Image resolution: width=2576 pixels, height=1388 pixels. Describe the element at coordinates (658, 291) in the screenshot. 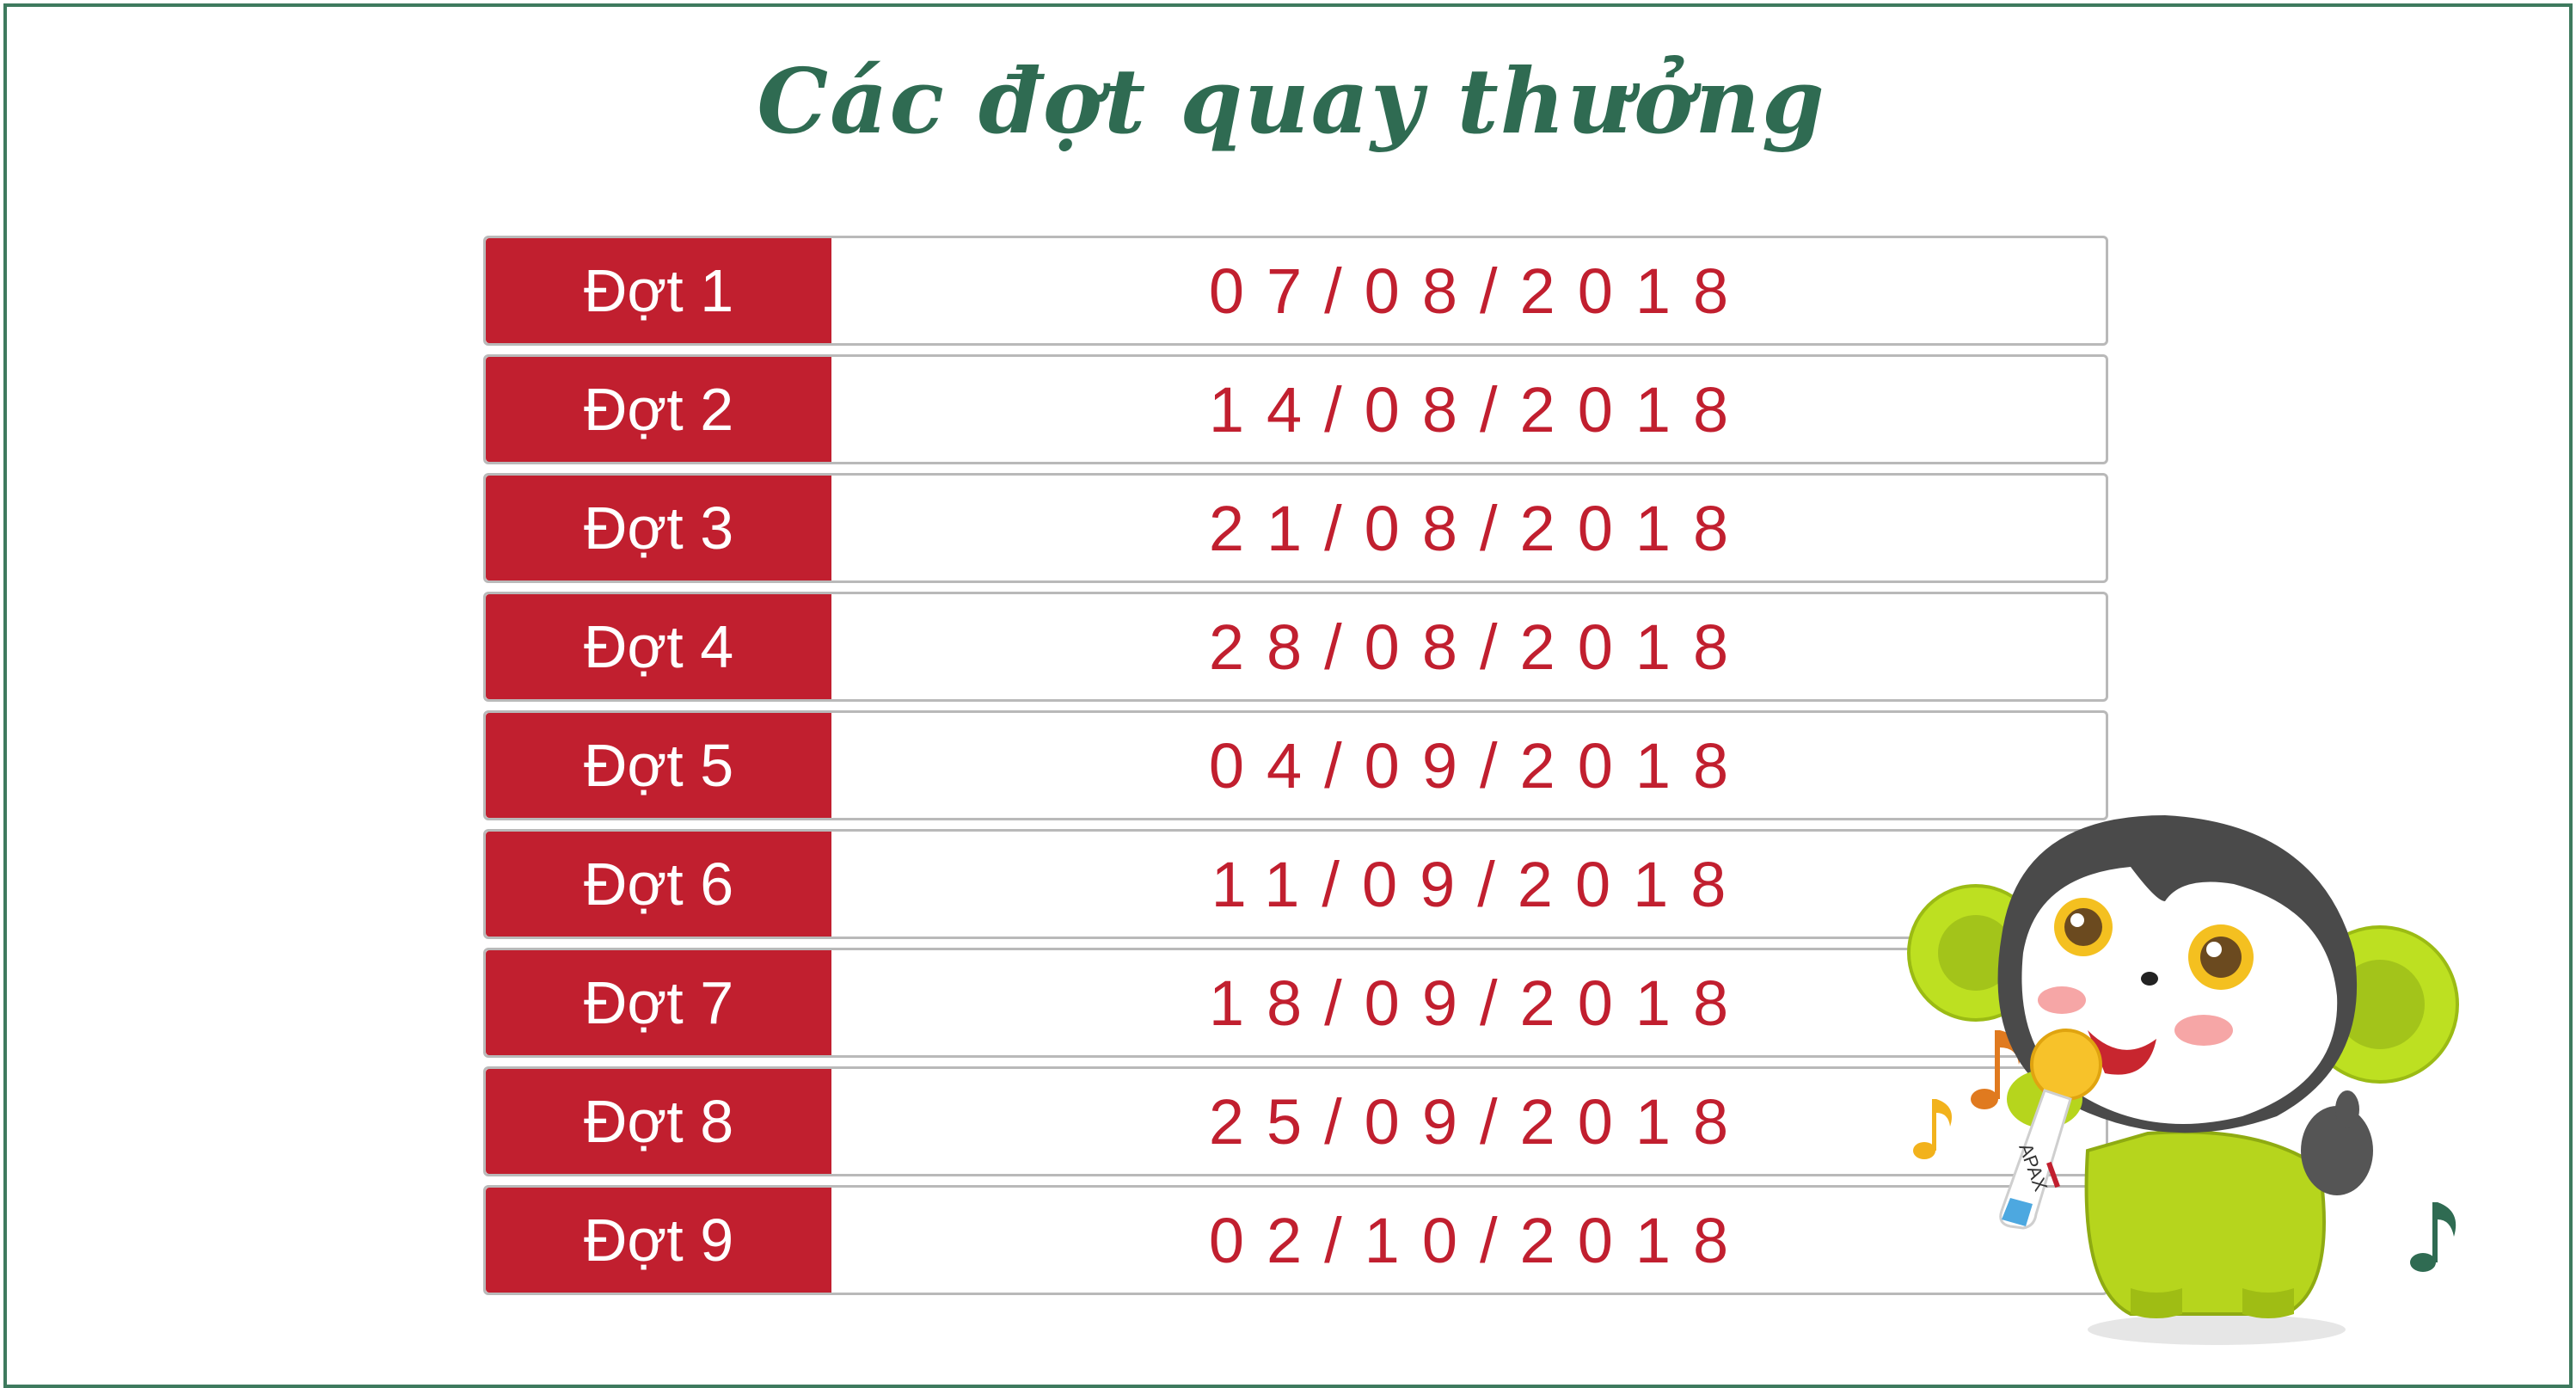

I see `round-label: Đợt 1` at that location.